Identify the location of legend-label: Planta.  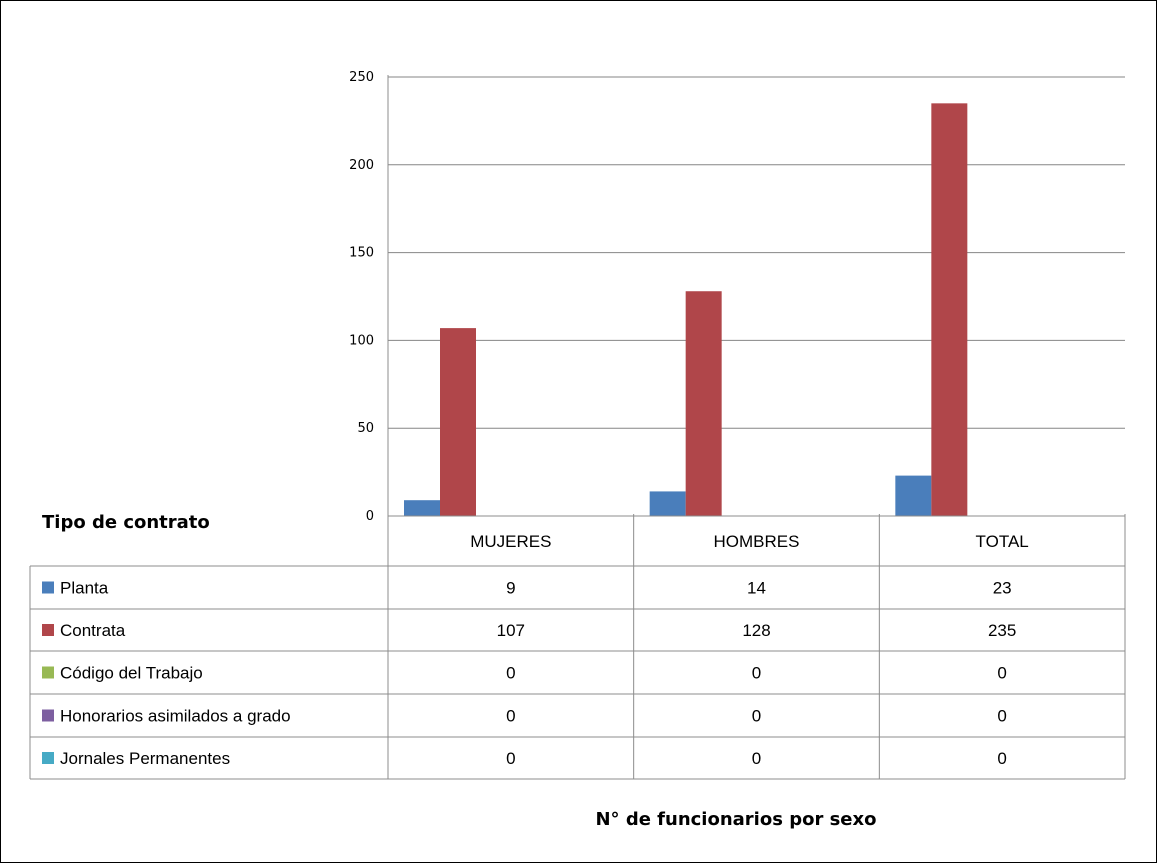
(84, 588).